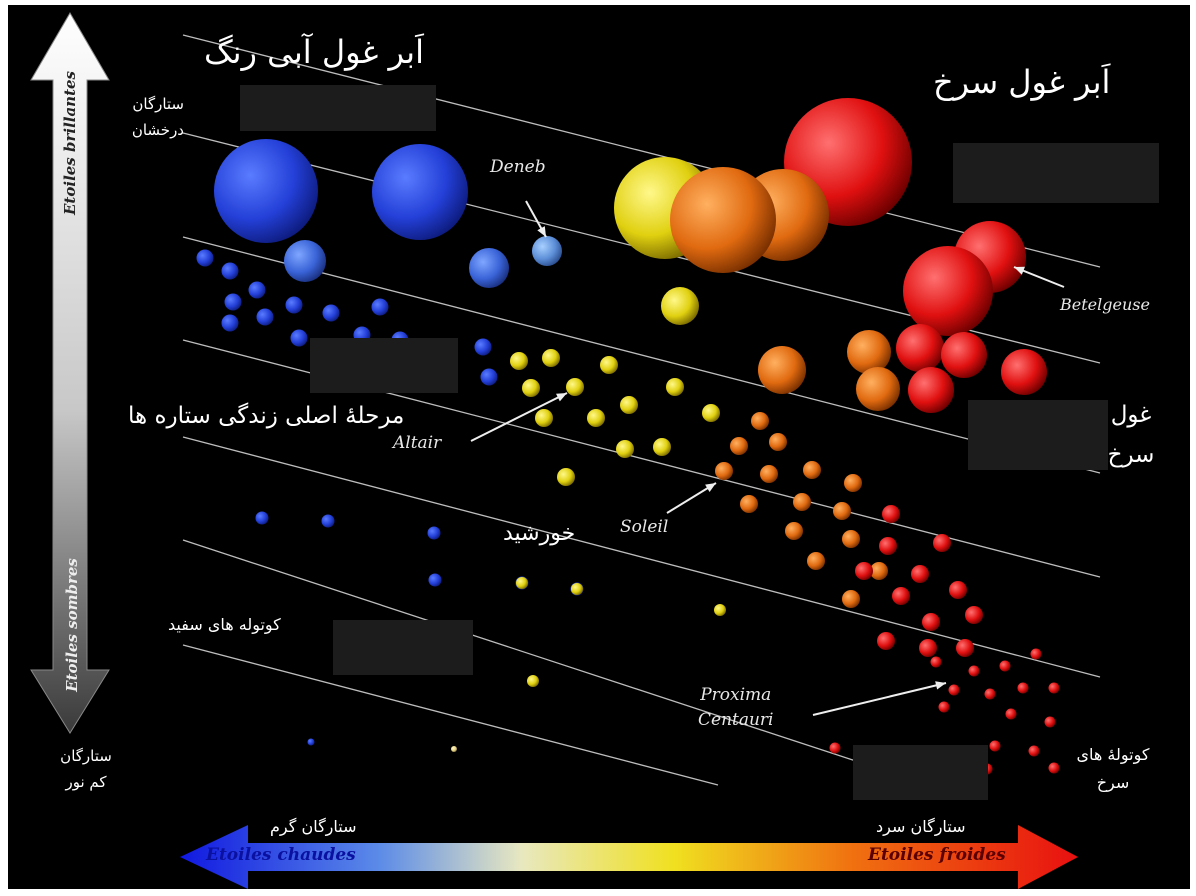 The width and height of the screenshot is (1196, 896). What do you see at coordinates (1131, 435) in the screenshot?
I see `red-giants-label: غول سرخ` at bounding box center [1131, 435].